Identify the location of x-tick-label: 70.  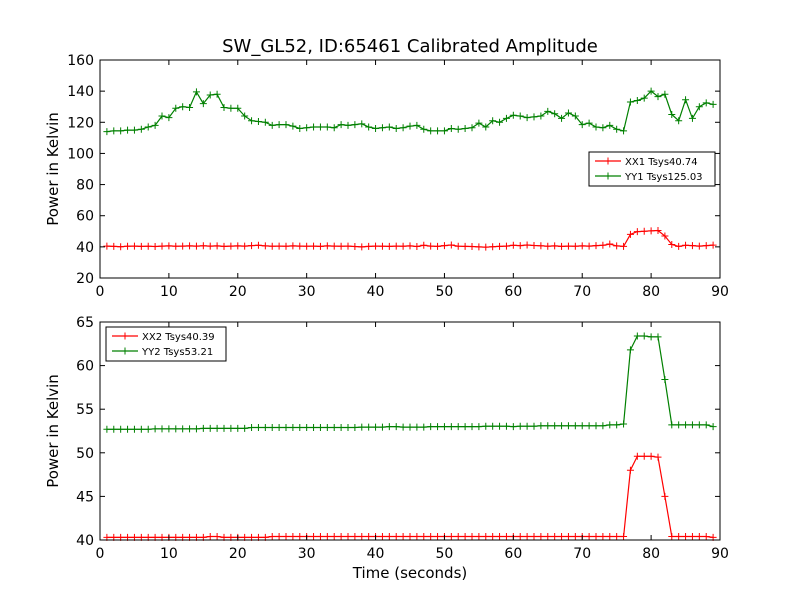
(582, 554).